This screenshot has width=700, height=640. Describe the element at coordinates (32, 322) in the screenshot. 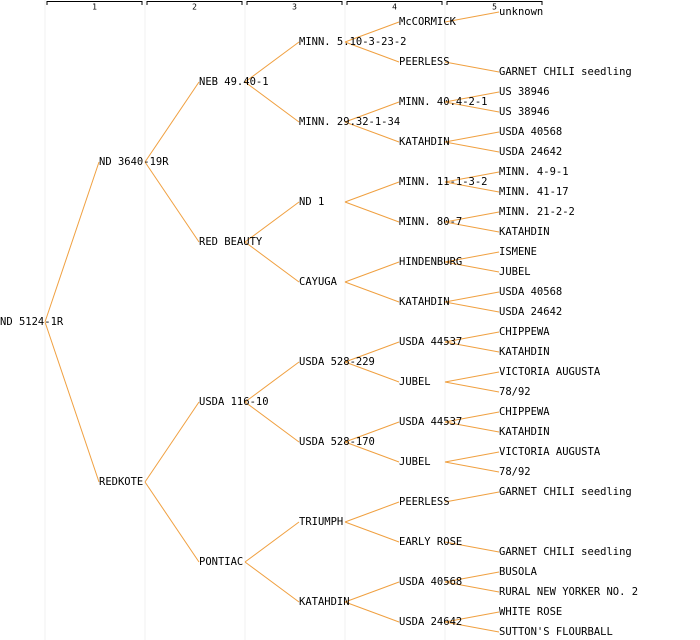

I see `node-label: ND 5124-1R` at that location.